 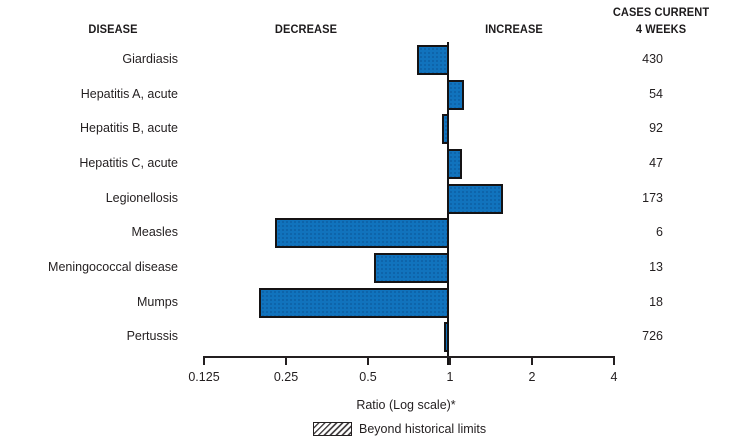 I want to click on disease-label: Hepatitis B, acute, so click(x=129, y=128).